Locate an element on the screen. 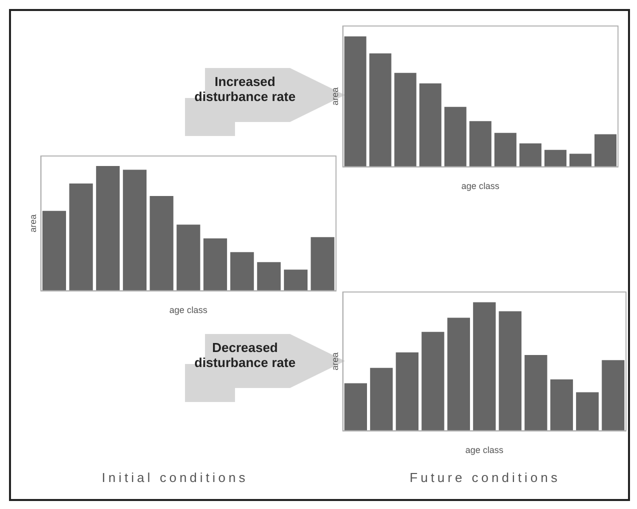 The width and height of the screenshot is (637, 509). text: Initial conditions is located at coordinates (175, 477).